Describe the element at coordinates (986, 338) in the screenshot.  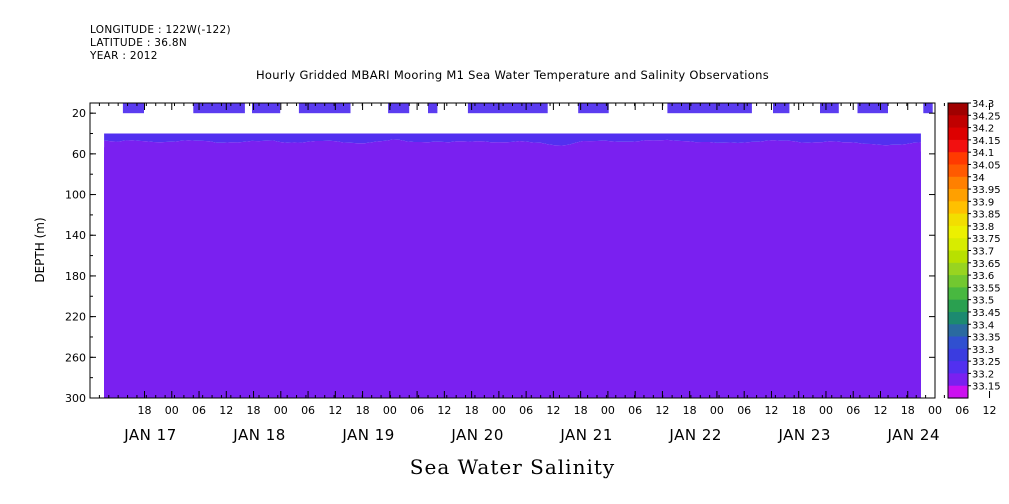
I see `colorbar-label: 33.35` at that location.